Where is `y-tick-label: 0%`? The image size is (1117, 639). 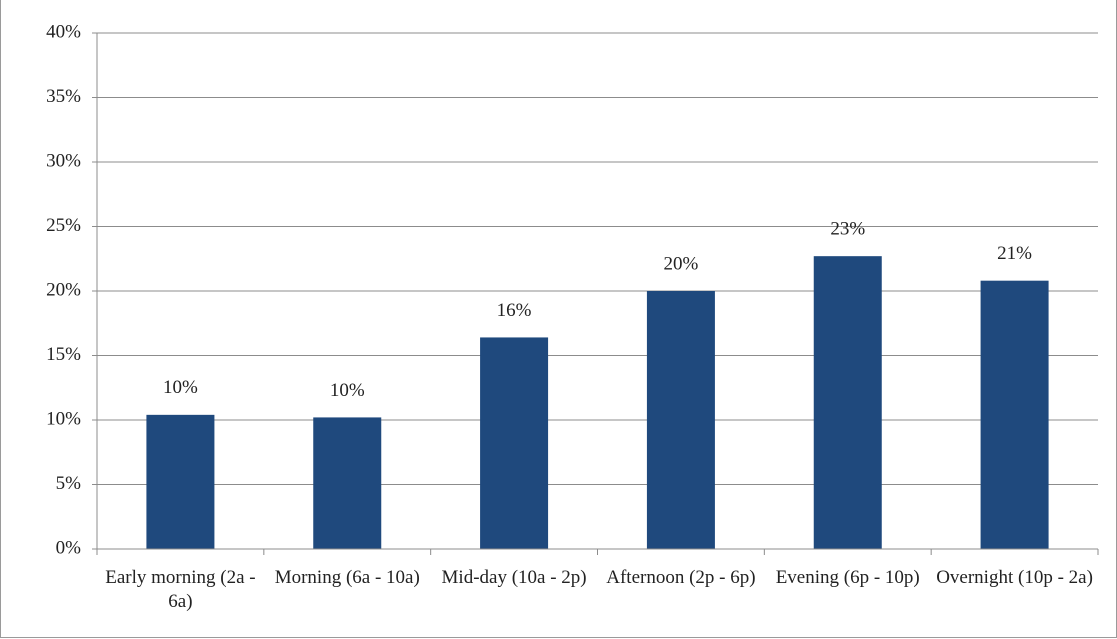
y-tick-label: 0% is located at coordinates (69, 547).